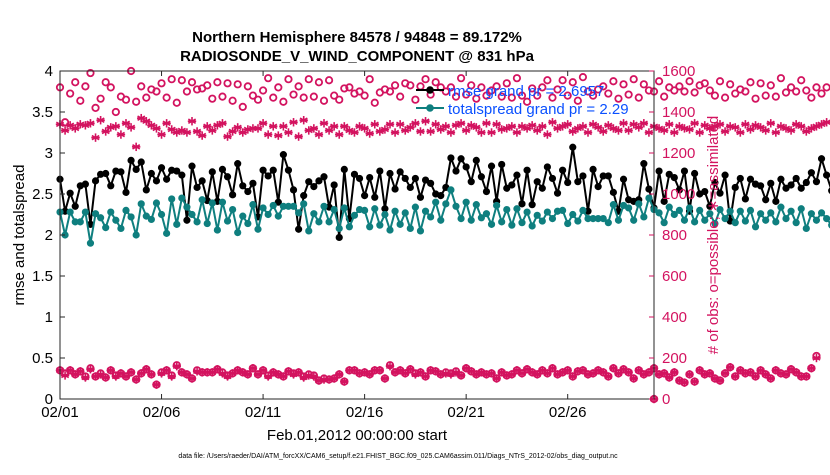 The height and width of the screenshot is (475, 830). Describe the element at coordinates (162, 412) in the screenshot. I see `x-tick-label: 02/06` at that location.